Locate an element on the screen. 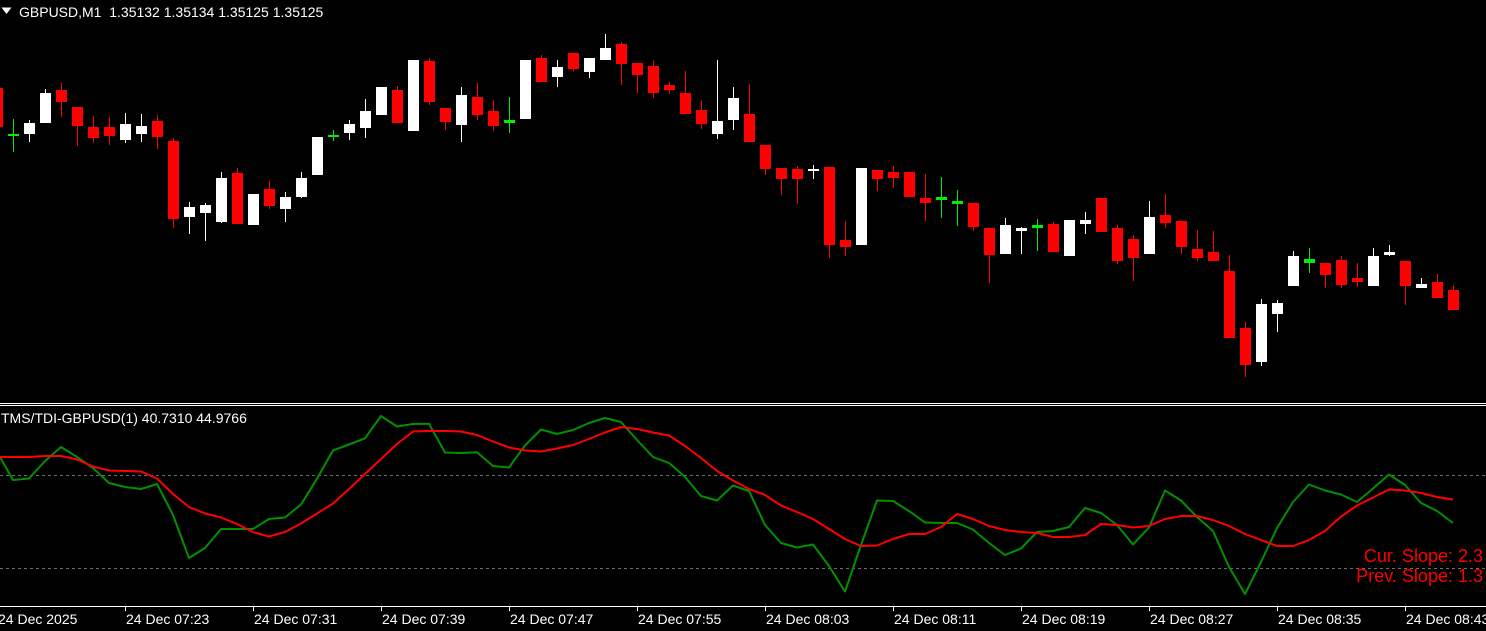  svg-text: 24 Dec 07:31 is located at coordinates (295, 619).